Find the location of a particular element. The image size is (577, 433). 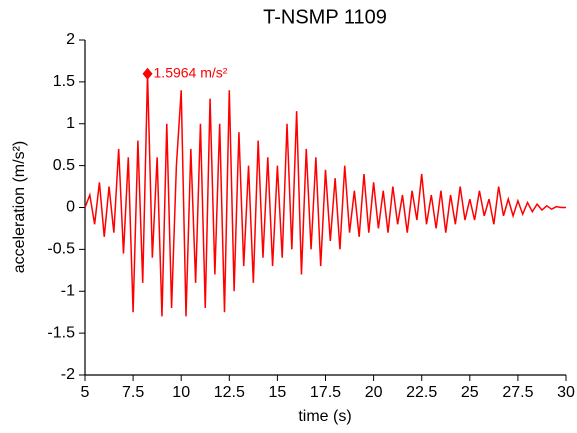

y-tick-label: -2 is located at coordinates (68, 374).